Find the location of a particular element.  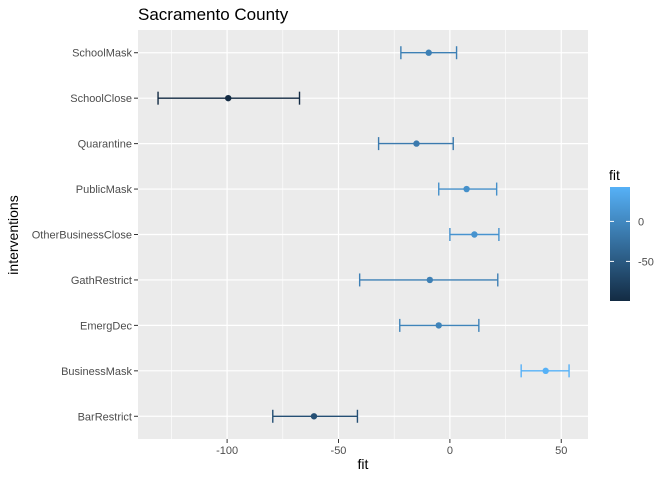

y-tick-label: GathRestrict is located at coordinates (101, 281).